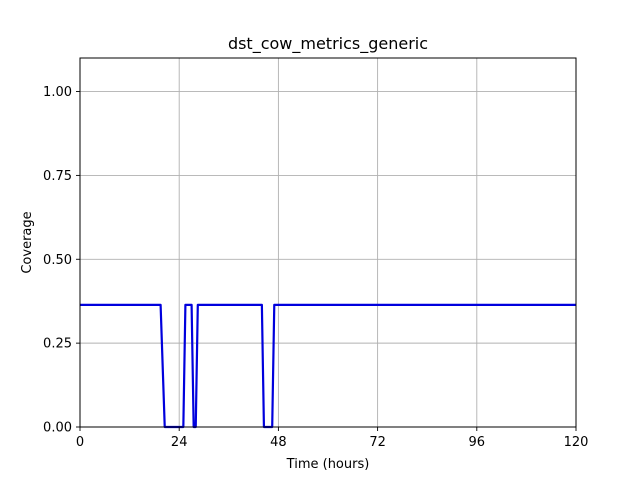 This screenshot has width=640, height=480. I want to click on x-tick-label: 24, so click(179, 442).